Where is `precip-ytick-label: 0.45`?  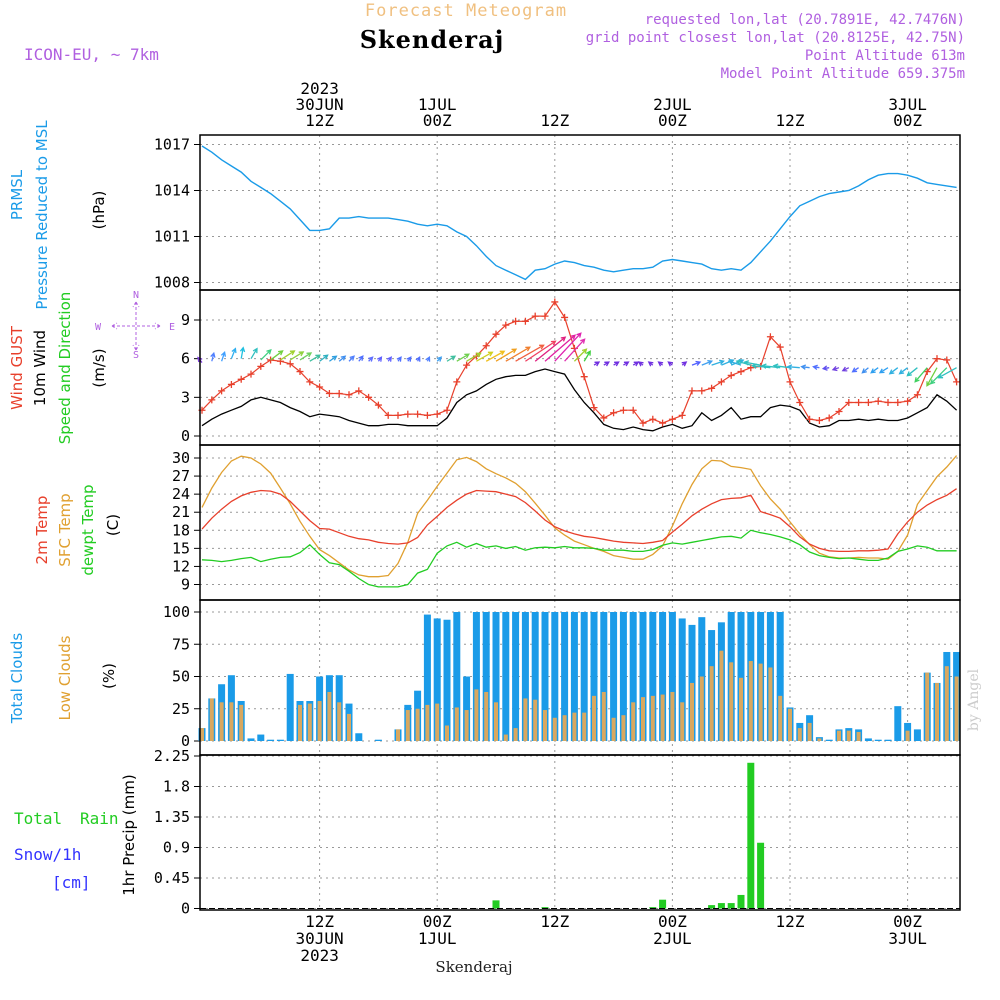
precip-ytick-label: 0.45 is located at coordinates (172, 878).